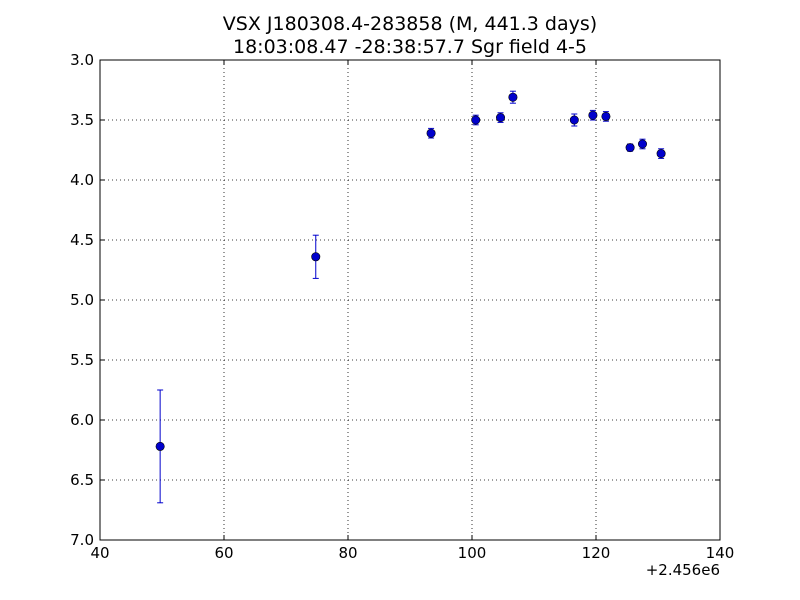  I want to click on x-tick-label: 140, so click(720, 553).